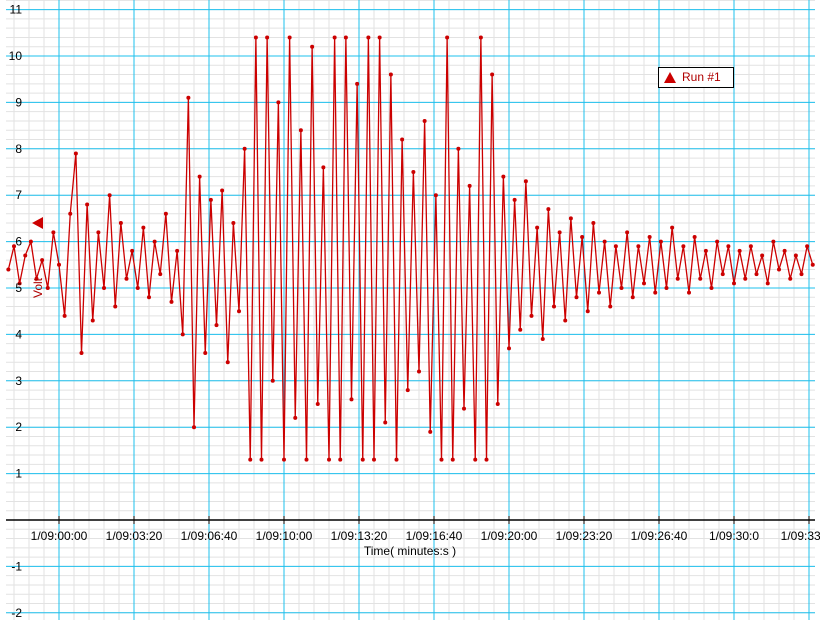  I want to click on y-tick-label: 10, so click(16, 56).